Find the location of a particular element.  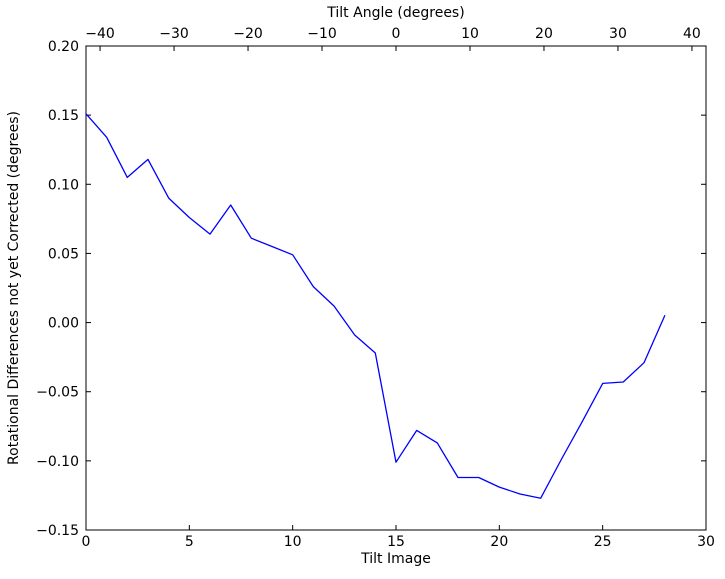

top-axis-label: Tilt Angle (degrees) is located at coordinates (396, 13).